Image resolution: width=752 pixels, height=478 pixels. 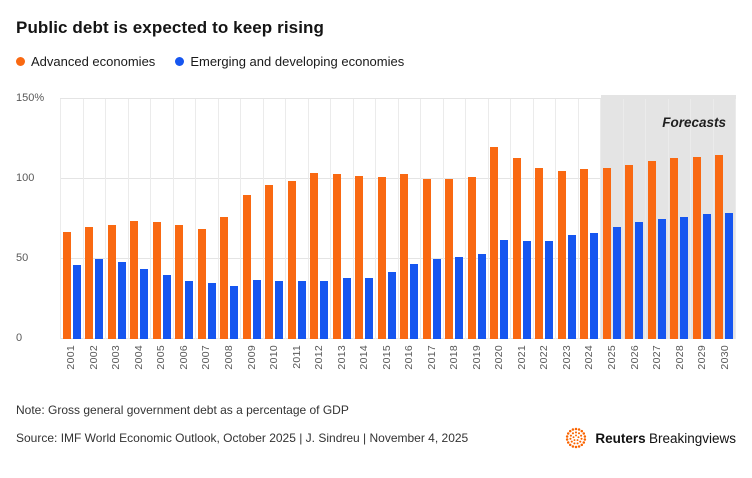 What do you see at coordinates (301, 310) in the screenshot?
I see `bar-emerging-2011` at bounding box center [301, 310].